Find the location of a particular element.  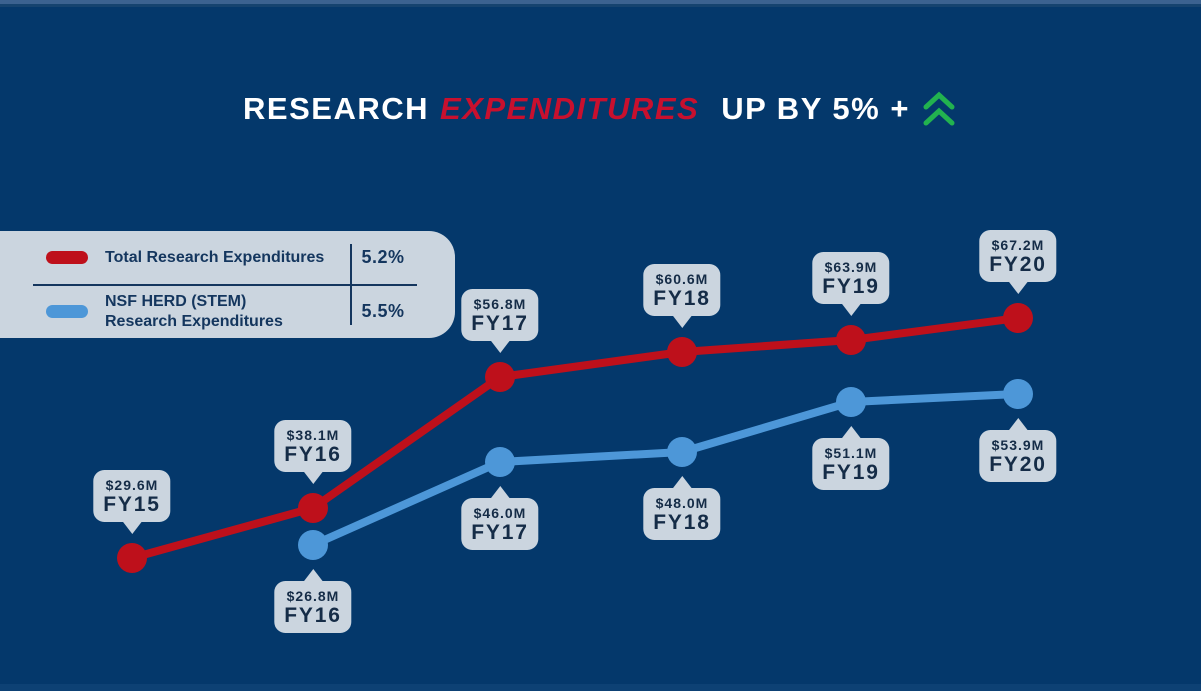

legend-label-nsf-line2: Research Expenditures is located at coordinates (194, 321).